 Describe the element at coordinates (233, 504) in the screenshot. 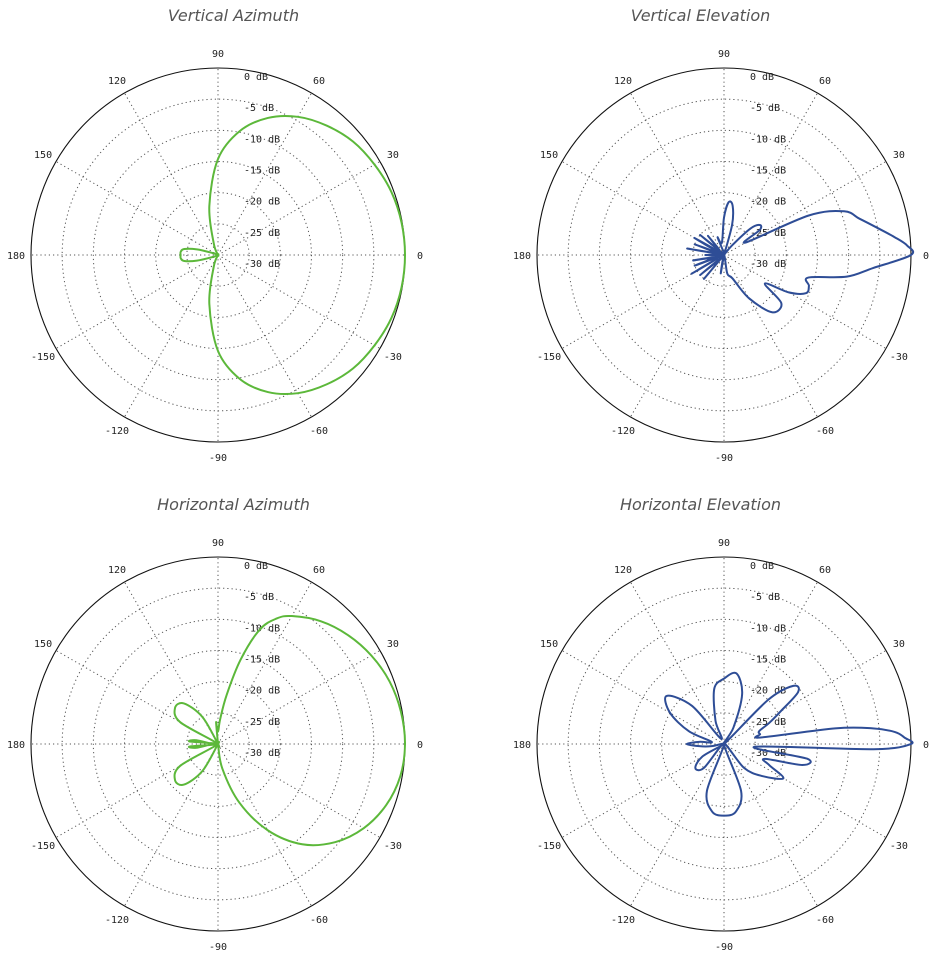

I see `chart-title: Horizontal Azimuth` at that location.